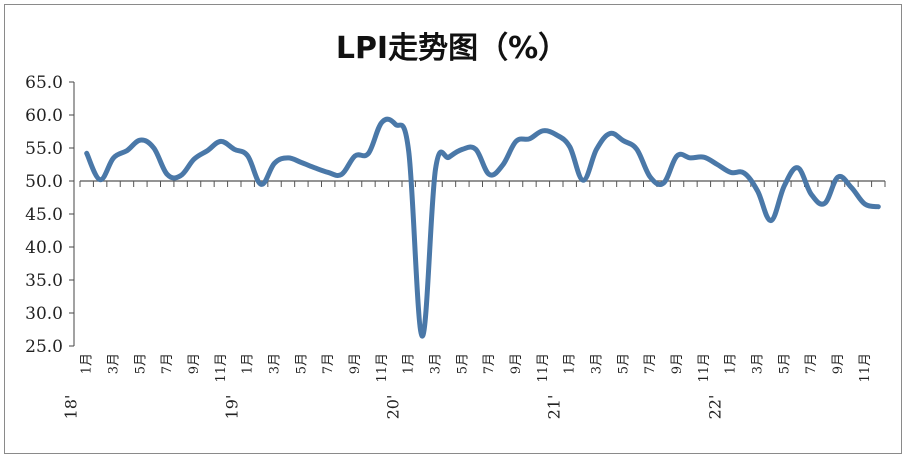  I want to click on x-year-label: 20', so click(393, 407).